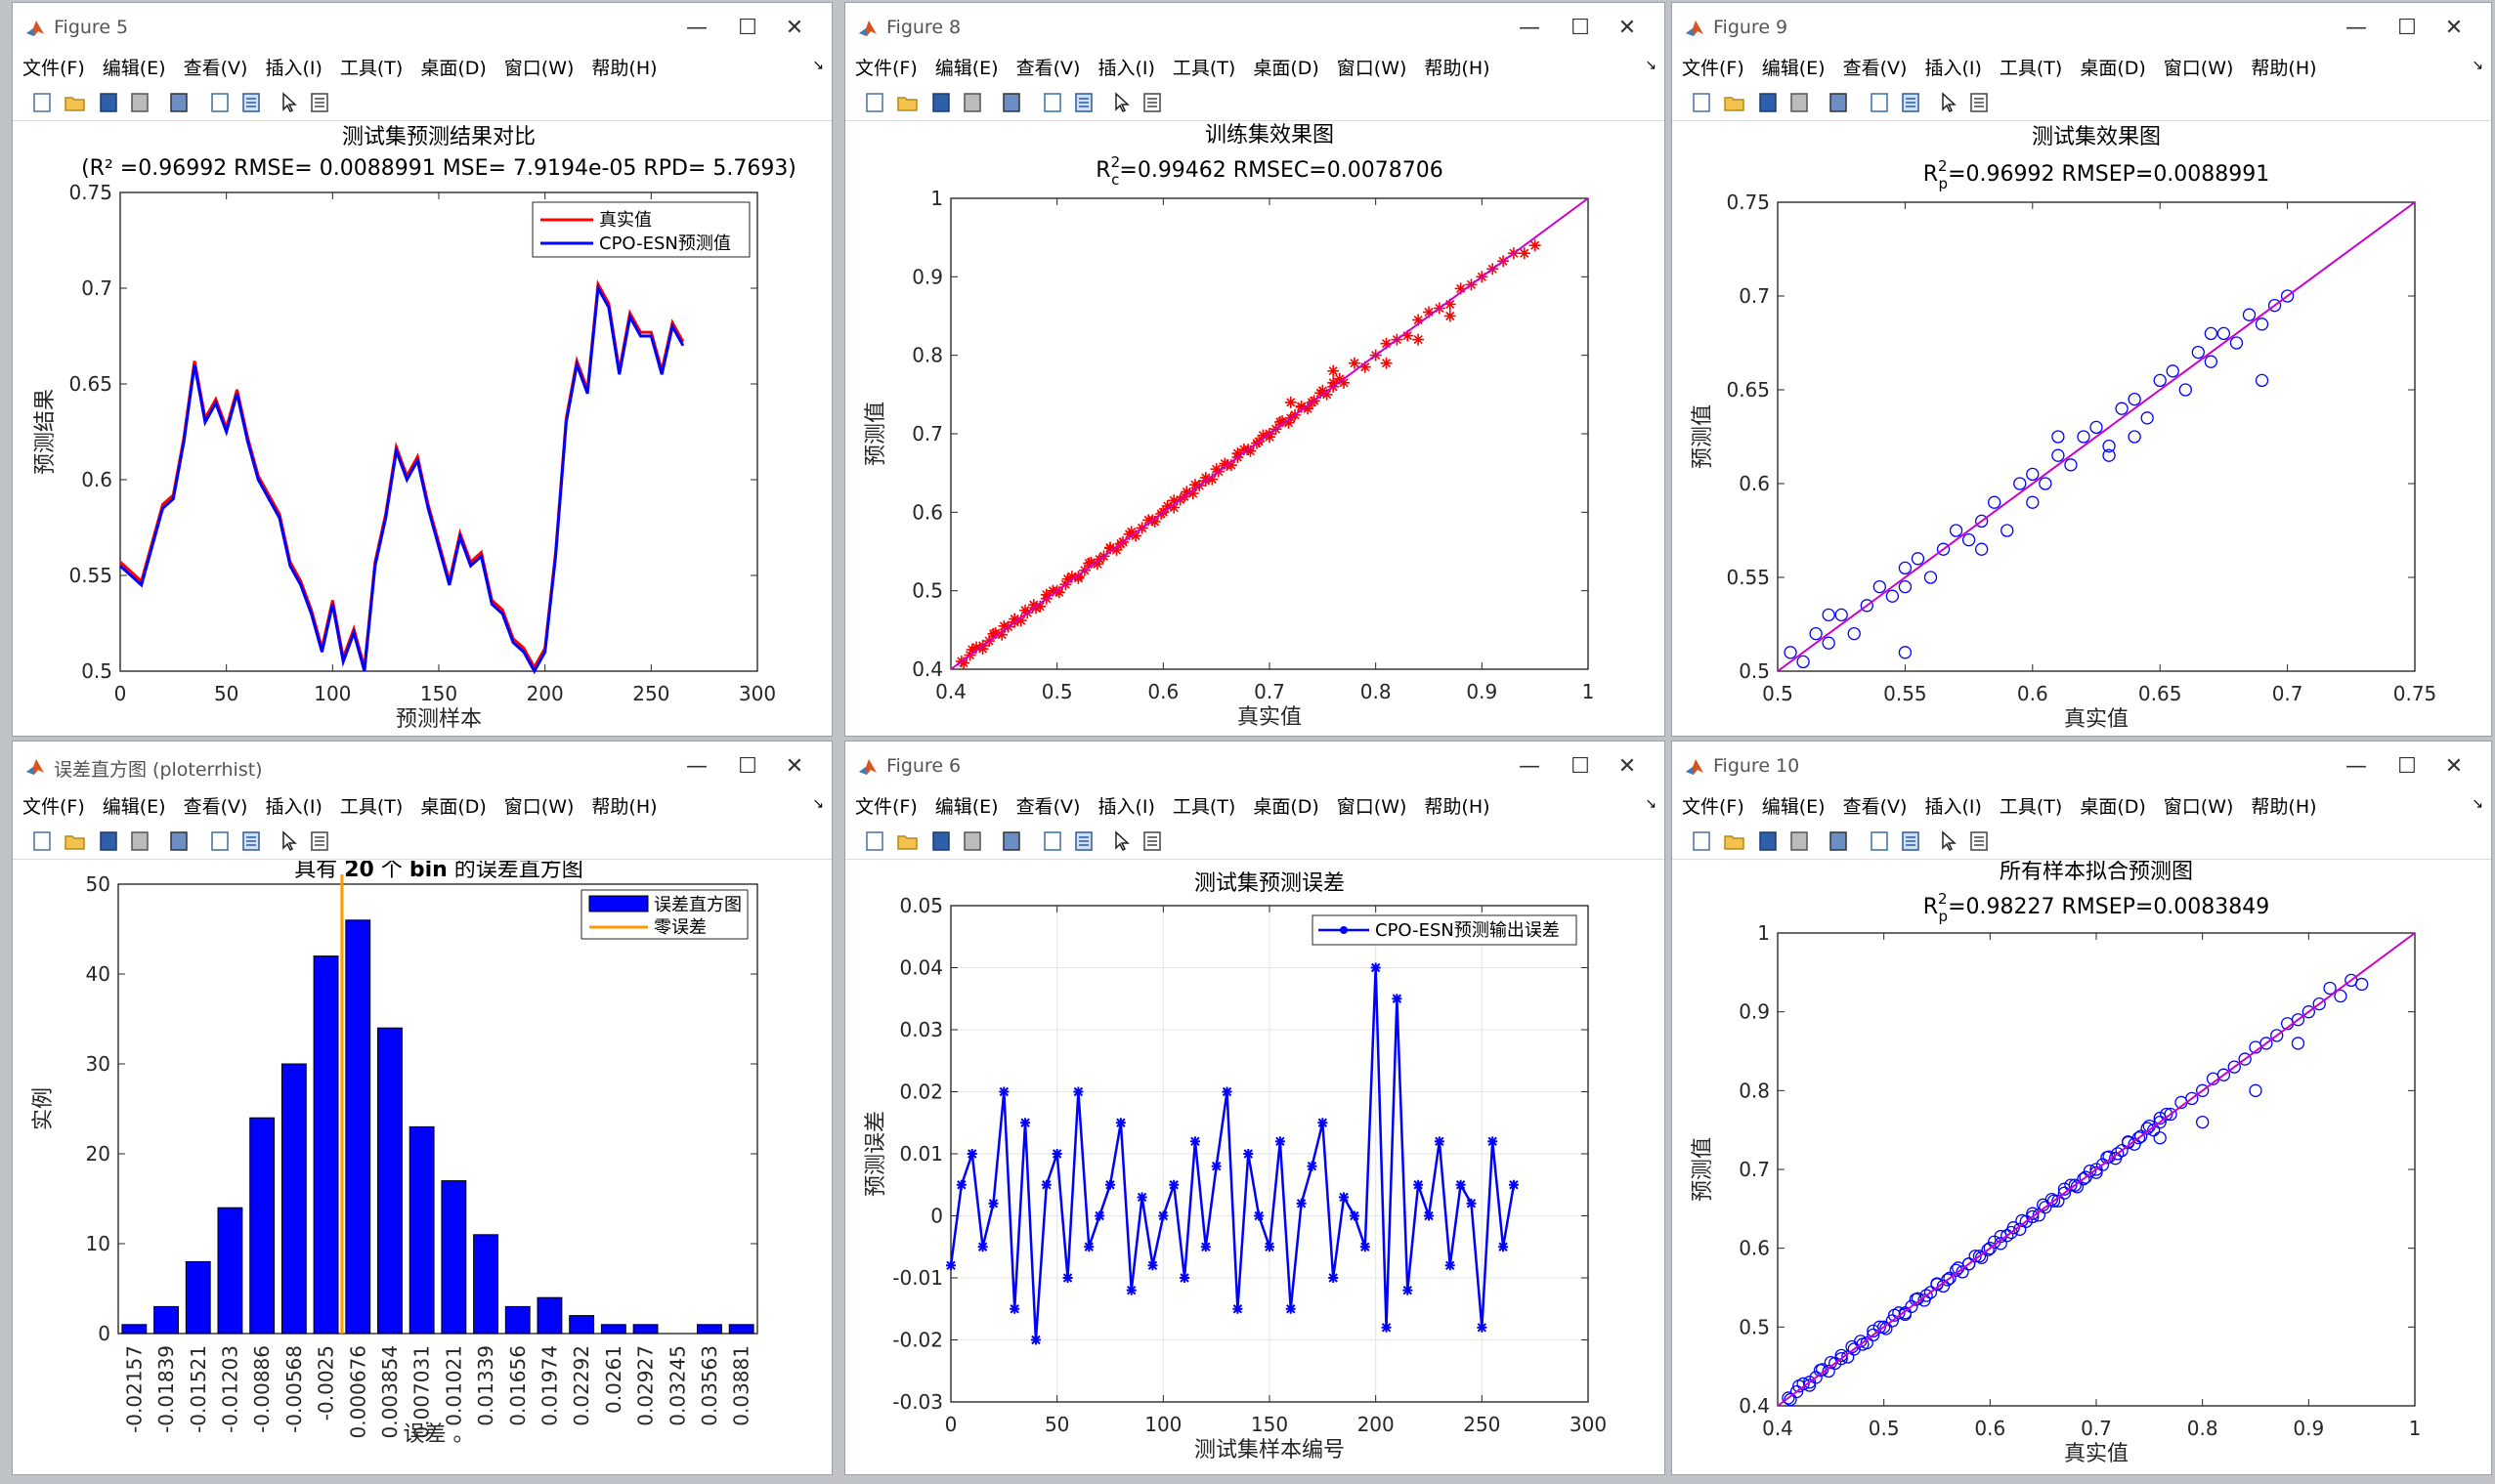  What do you see at coordinates (438, 432) in the screenshot?
I see `axes-box` at bounding box center [438, 432].